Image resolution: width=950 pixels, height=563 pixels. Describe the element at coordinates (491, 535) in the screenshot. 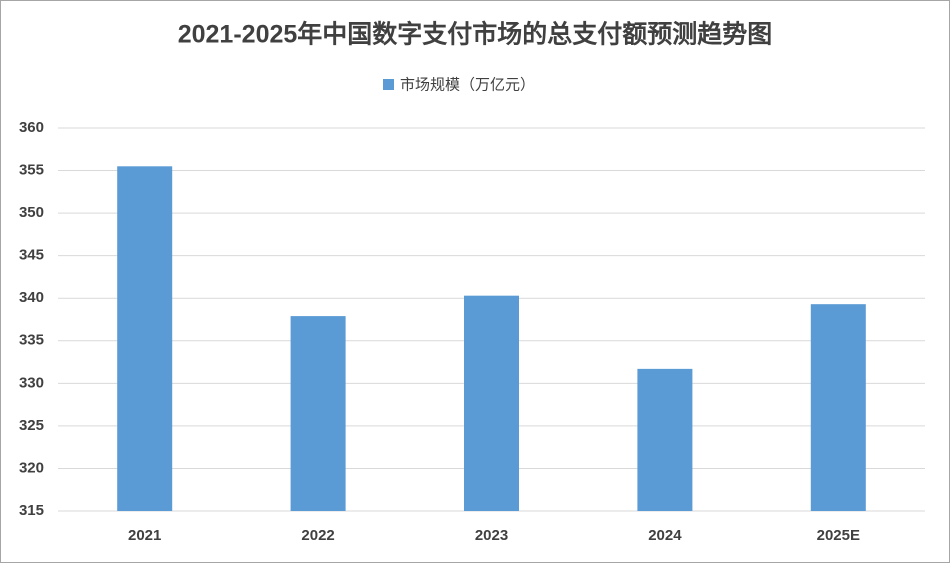

I see `x-tick-label: 2023` at that location.